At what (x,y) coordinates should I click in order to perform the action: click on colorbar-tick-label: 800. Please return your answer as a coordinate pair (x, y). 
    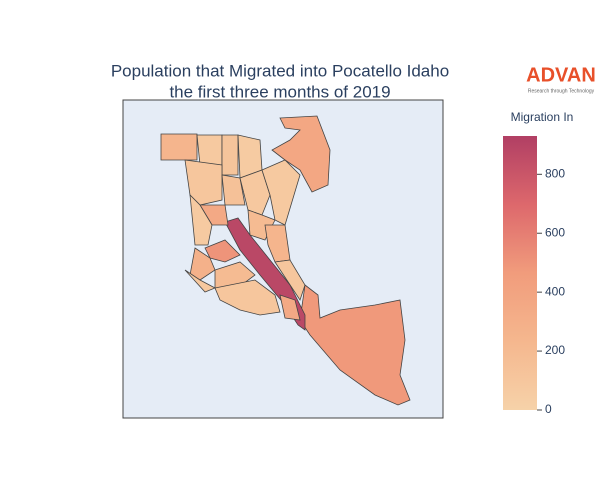
    Looking at the image, I should click on (555, 173).